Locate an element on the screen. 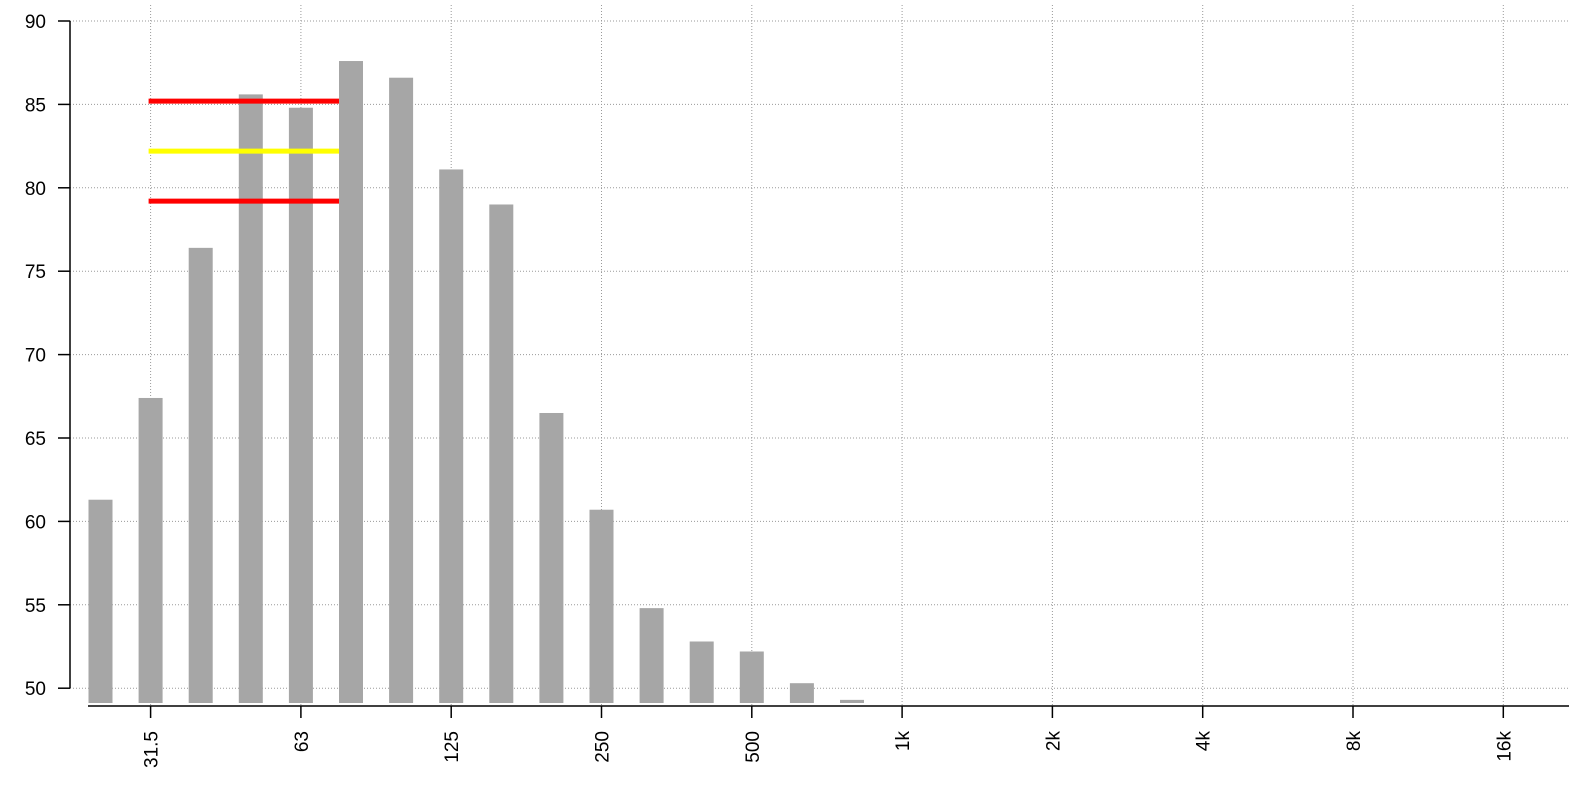 This screenshot has height=785, width=1569. y-tick-label: 75 is located at coordinates (35, 272).